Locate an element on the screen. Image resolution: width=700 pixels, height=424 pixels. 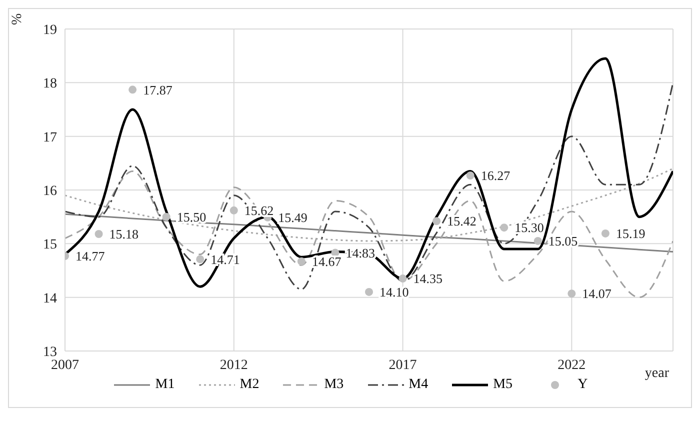
y-tick-label: 13 is located at coordinates (50, 352).